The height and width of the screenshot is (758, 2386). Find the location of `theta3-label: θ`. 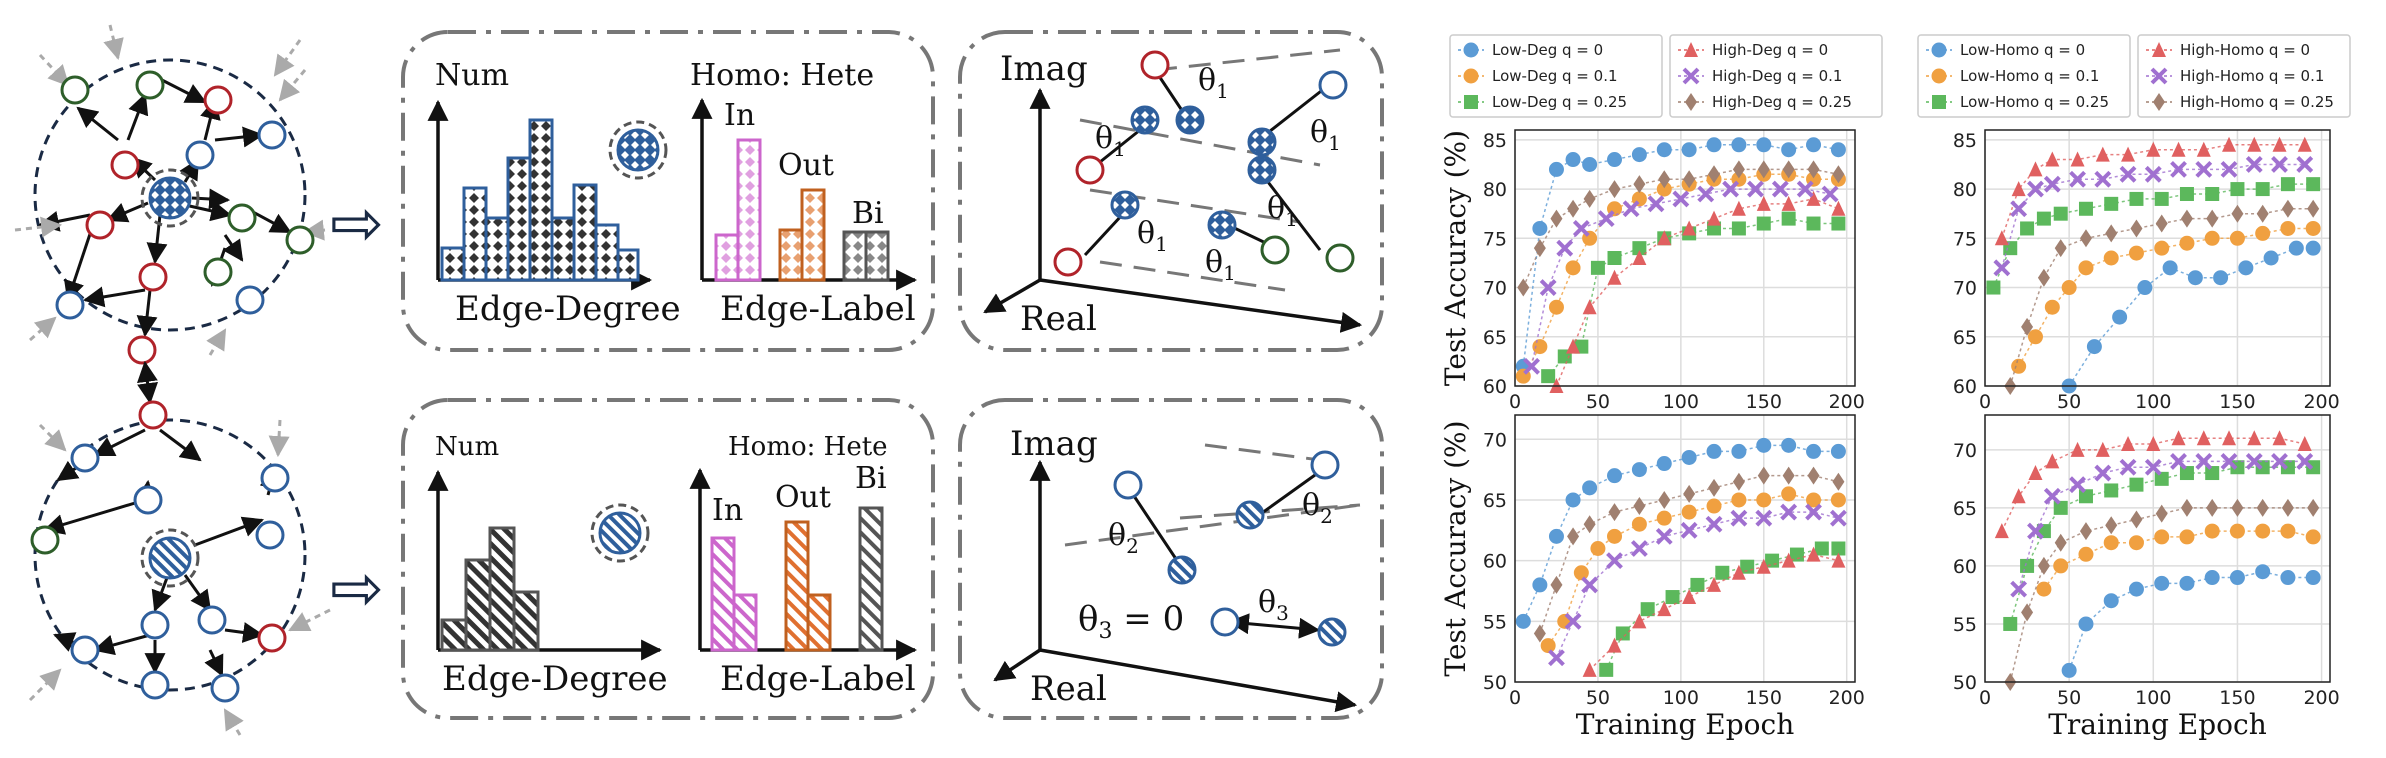

theta3-label: θ is located at coordinates (1267, 602).